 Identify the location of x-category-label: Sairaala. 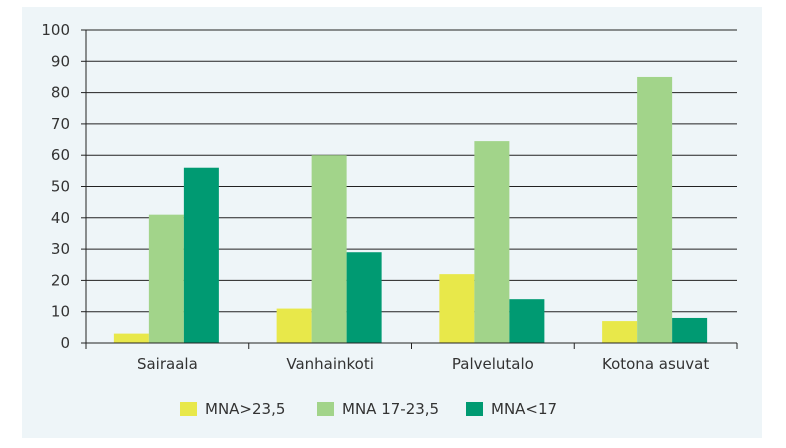
(167, 364).